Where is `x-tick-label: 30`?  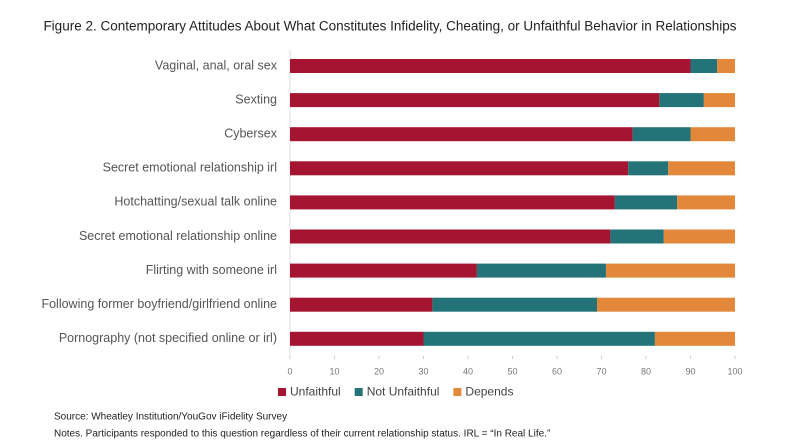 x-tick-label: 30 is located at coordinates (423, 371).